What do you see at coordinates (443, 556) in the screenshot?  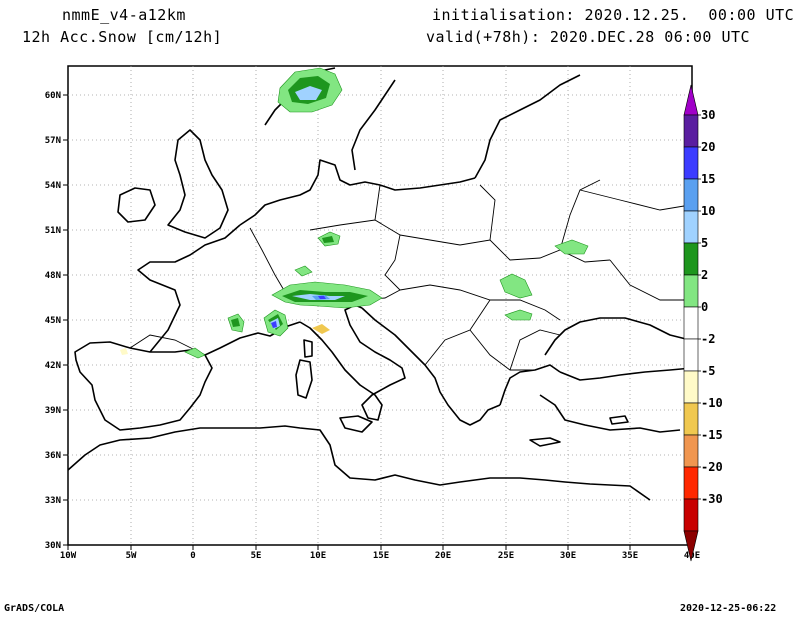 I see `lon-label: 20E` at bounding box center [443, 556].